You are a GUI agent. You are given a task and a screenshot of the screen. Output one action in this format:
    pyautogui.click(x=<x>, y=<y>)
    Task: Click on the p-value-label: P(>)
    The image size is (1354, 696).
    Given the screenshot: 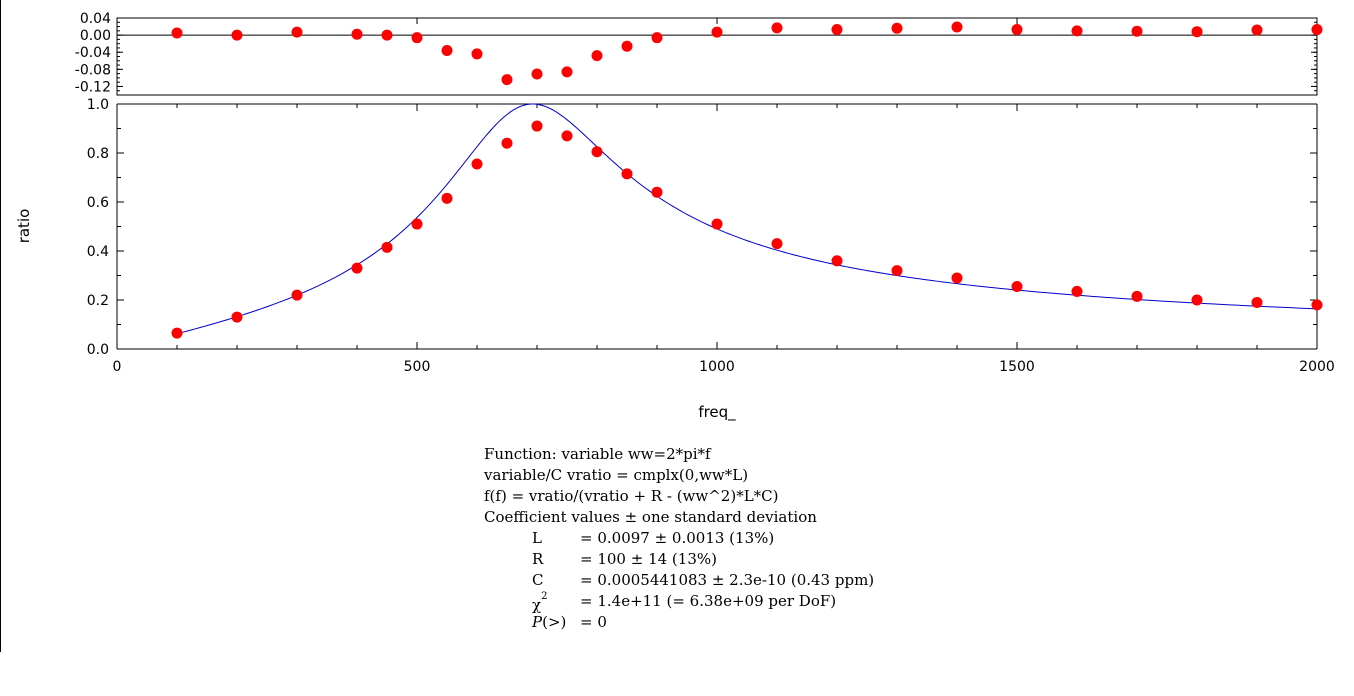 What is the action you would take?
    pyautogui.click(x=549, y=622)
    